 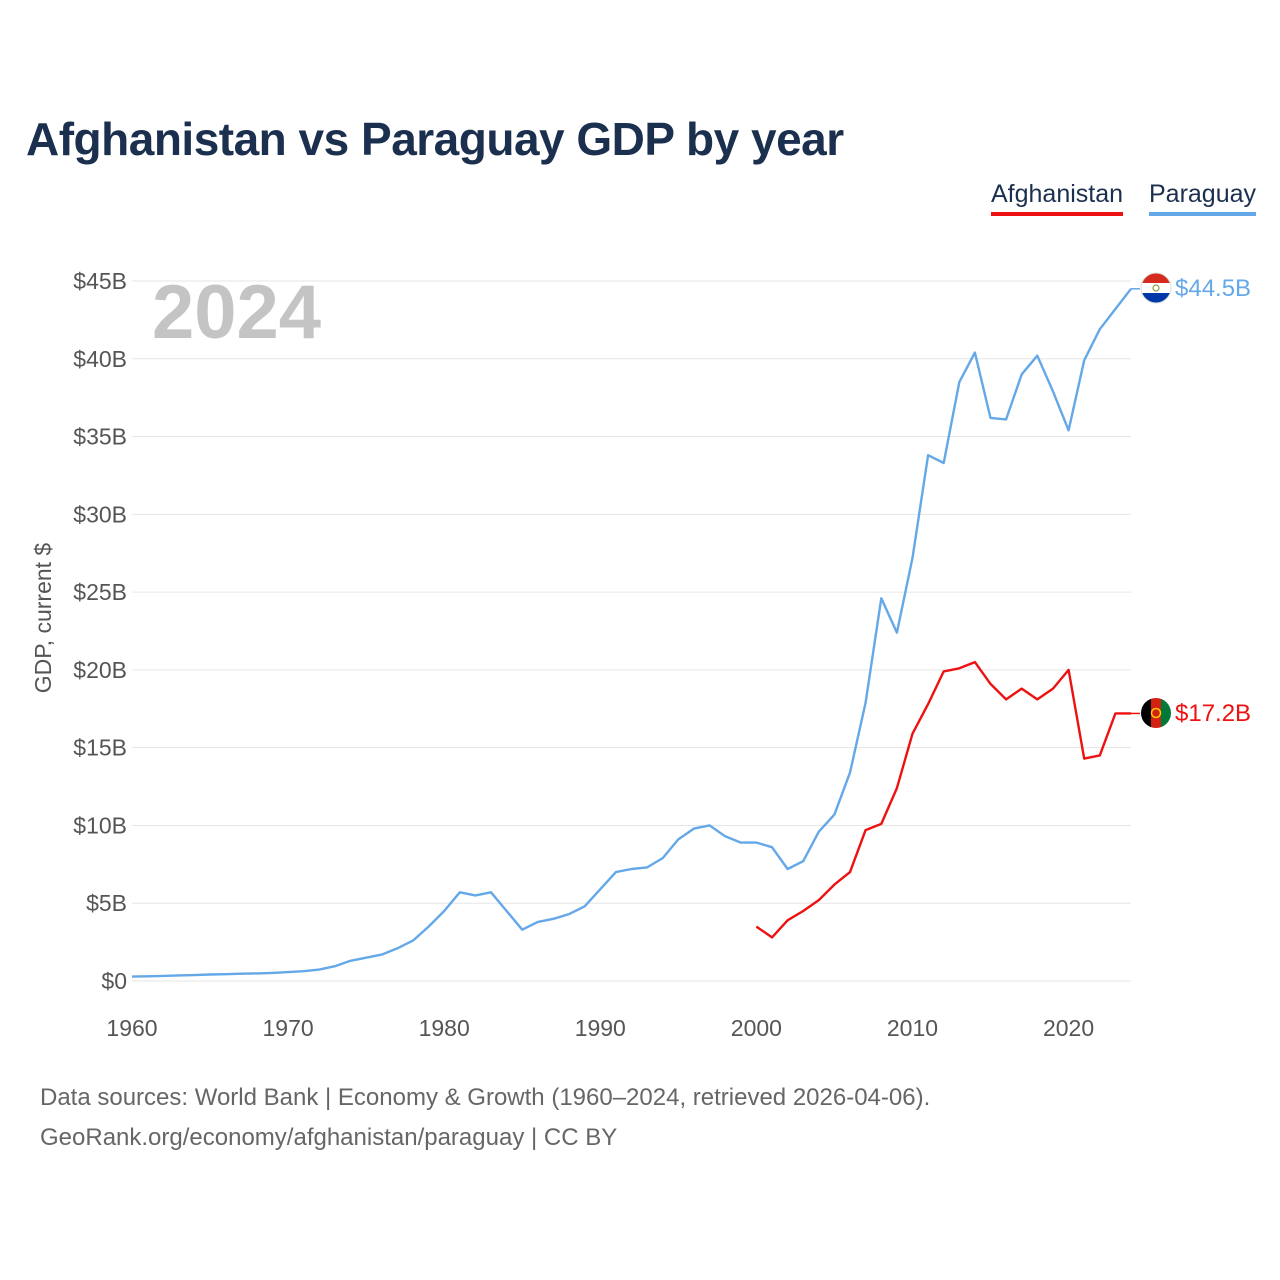 What do you see at coordinates (100, 670) in the screenshot?
I see `y-tick-label: $20B` at bounding box center [100, 670].